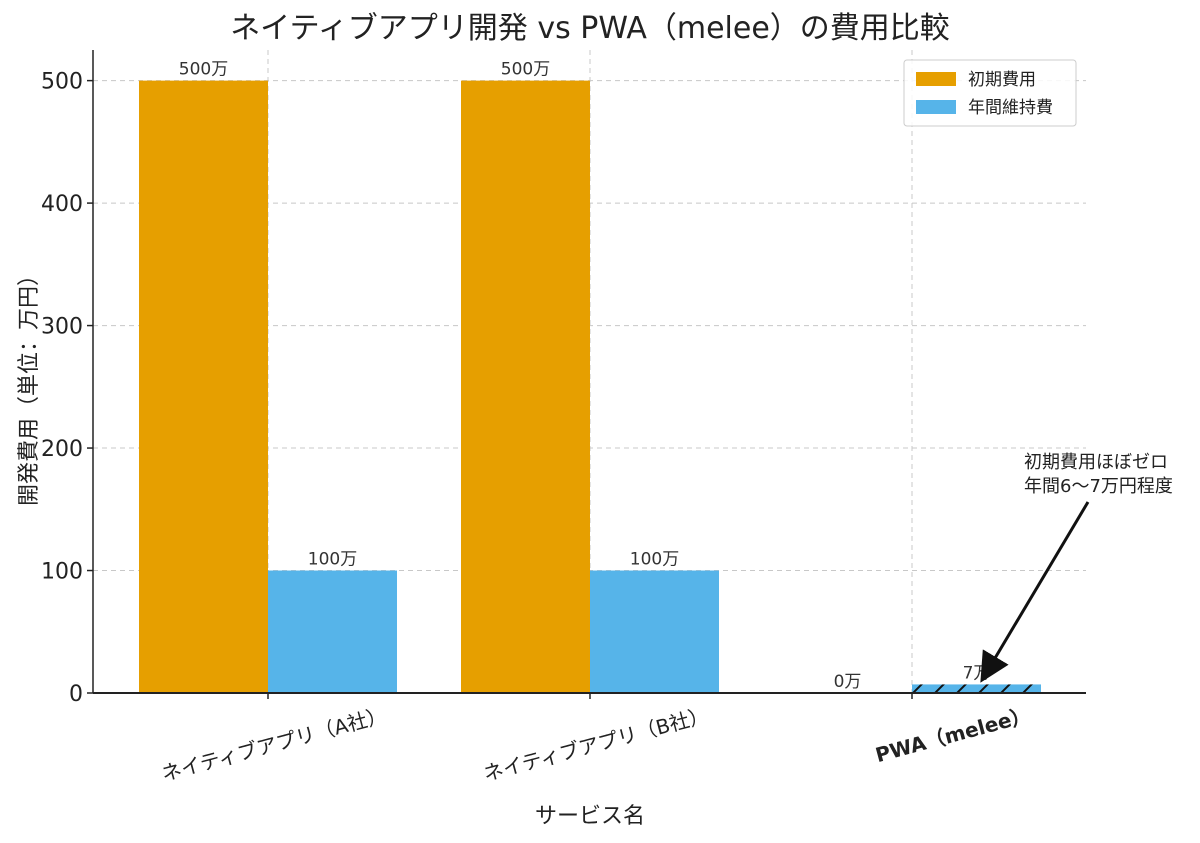  What do you see at coordinates (953, 735) in the screenshot?
I see `x-category-label: PWA（melee）` at bounding box center [953, 735].